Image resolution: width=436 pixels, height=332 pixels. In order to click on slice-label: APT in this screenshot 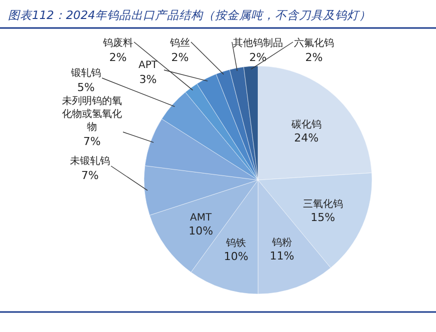, I will do `click(148, 65)`.